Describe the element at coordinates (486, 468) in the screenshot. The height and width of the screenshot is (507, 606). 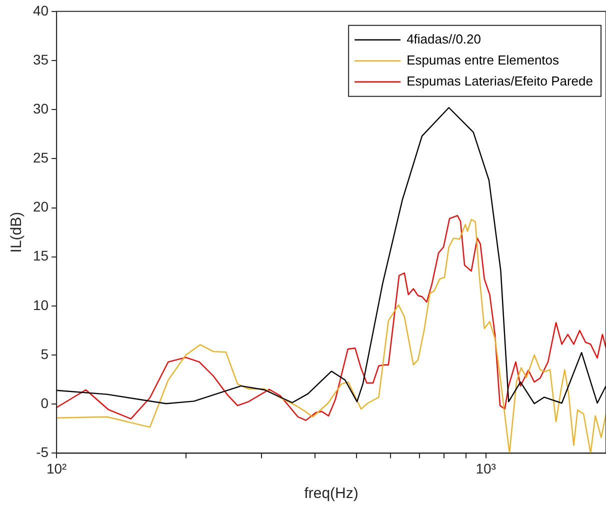
I see `x-tick-label: 10³` at that location.